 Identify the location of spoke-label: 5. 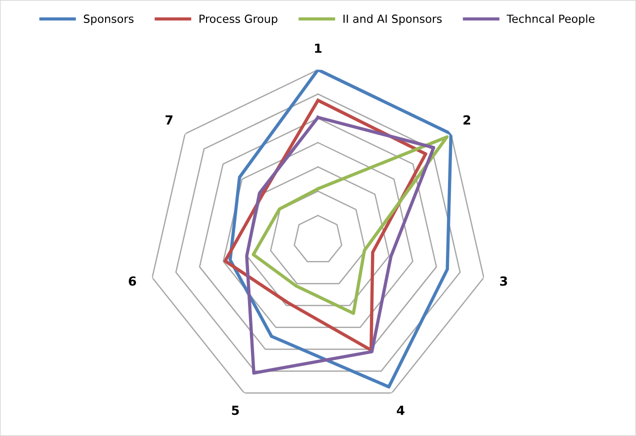
(235, 411).